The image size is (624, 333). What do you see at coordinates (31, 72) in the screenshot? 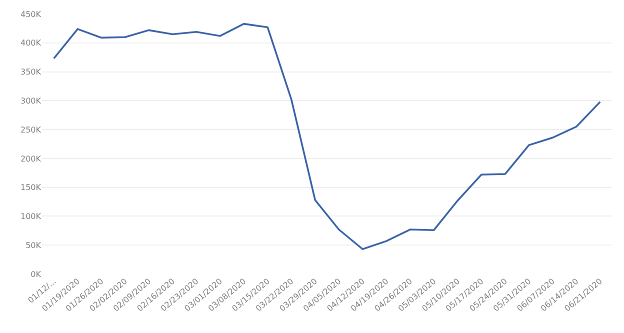
I see `y-tick-label: 350K` at bounding box center [31, 72].